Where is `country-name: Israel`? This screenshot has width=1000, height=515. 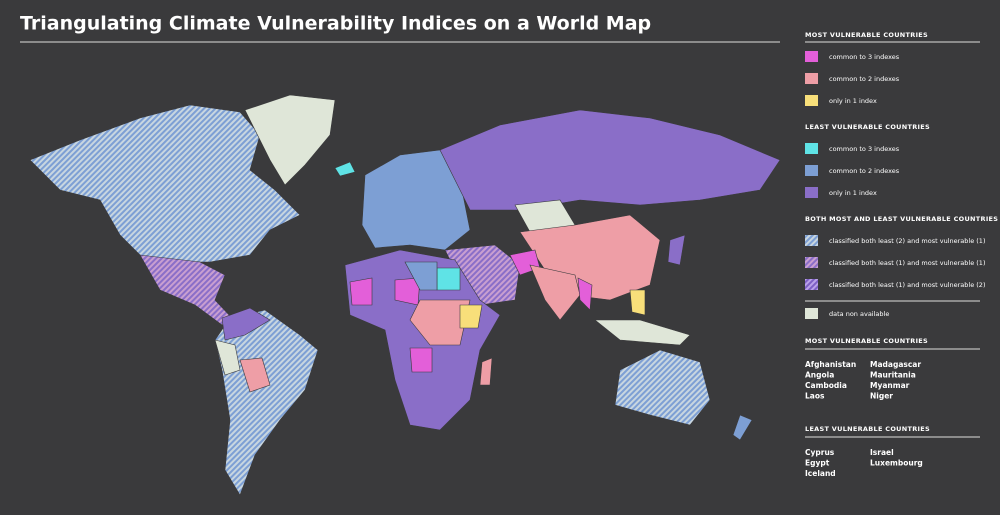
country-name: Israel is located at coordinates (882, 452).